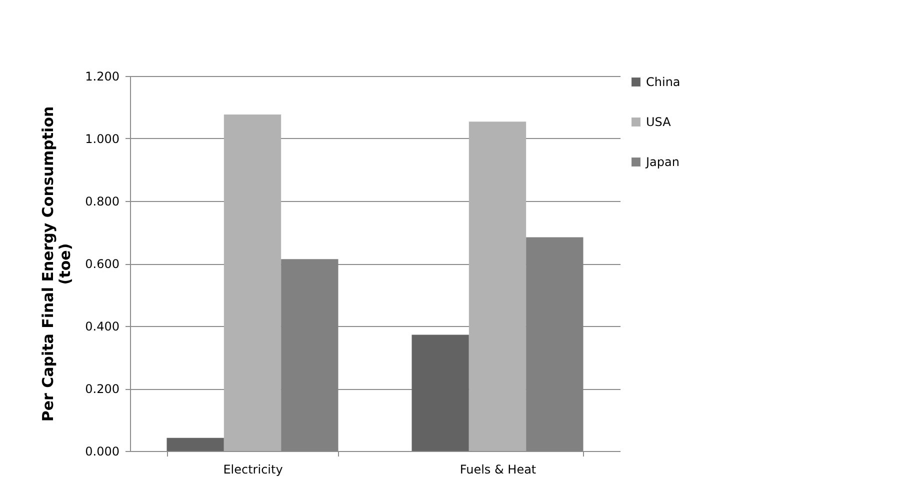  What do you see at coordinates (102, 389) in the screenshot?
I see `y-tick-label: 0.200` at bounding box center [102, 389].